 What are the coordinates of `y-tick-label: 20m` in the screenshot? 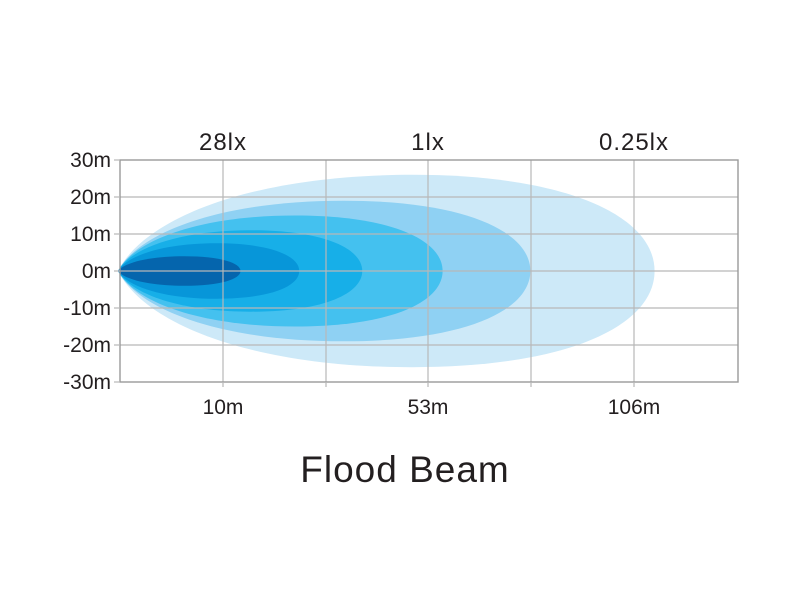 It's located at (90, 197).